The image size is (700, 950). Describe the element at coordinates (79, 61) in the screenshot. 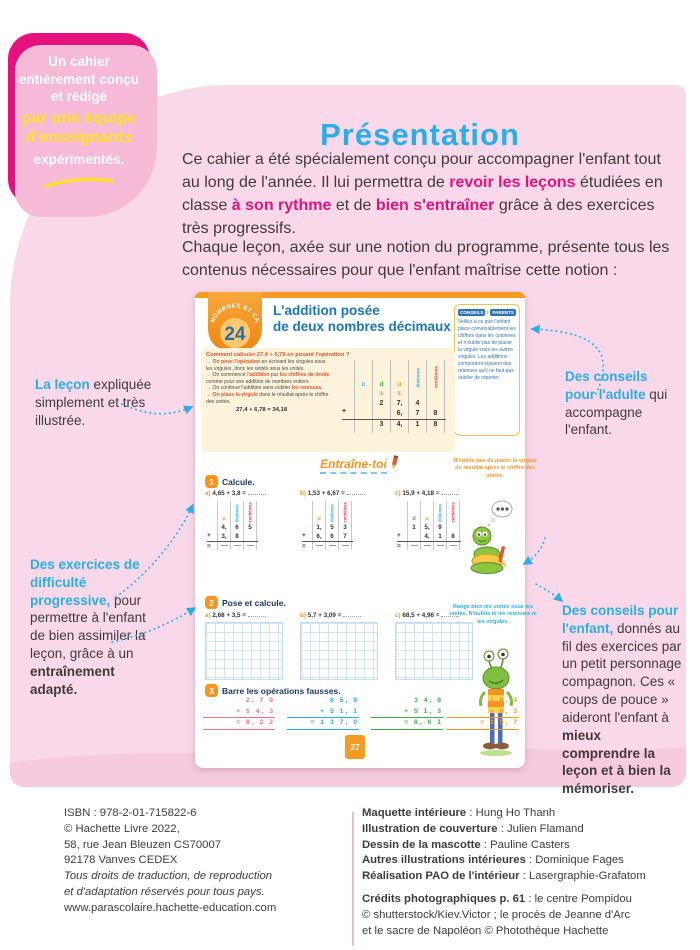

I see `badge-line: Un cahier` at that location.